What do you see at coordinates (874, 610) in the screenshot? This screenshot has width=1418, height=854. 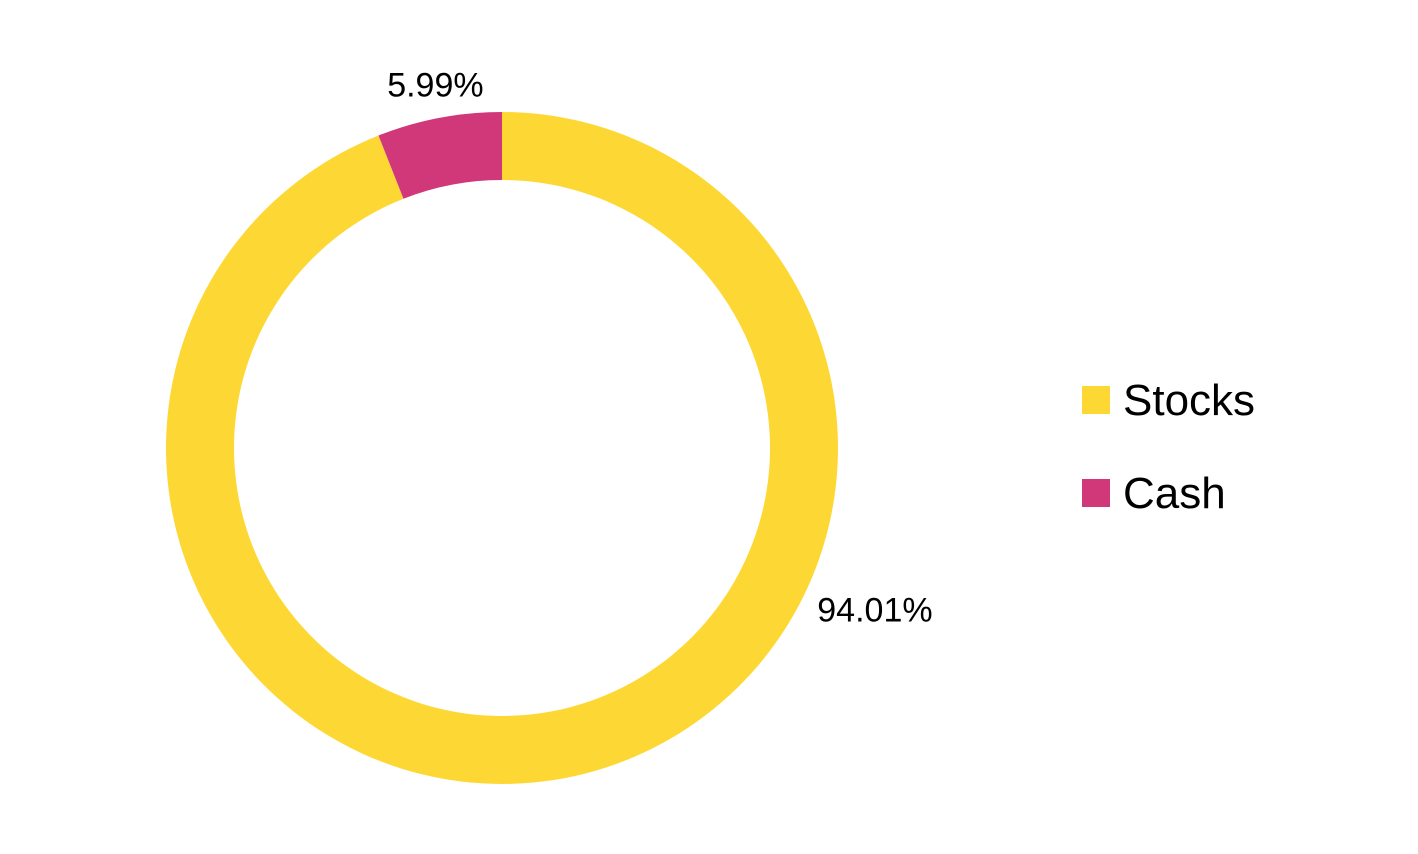 I see `data-label-stocks: 94.01%` at bounding box center [874, 610].